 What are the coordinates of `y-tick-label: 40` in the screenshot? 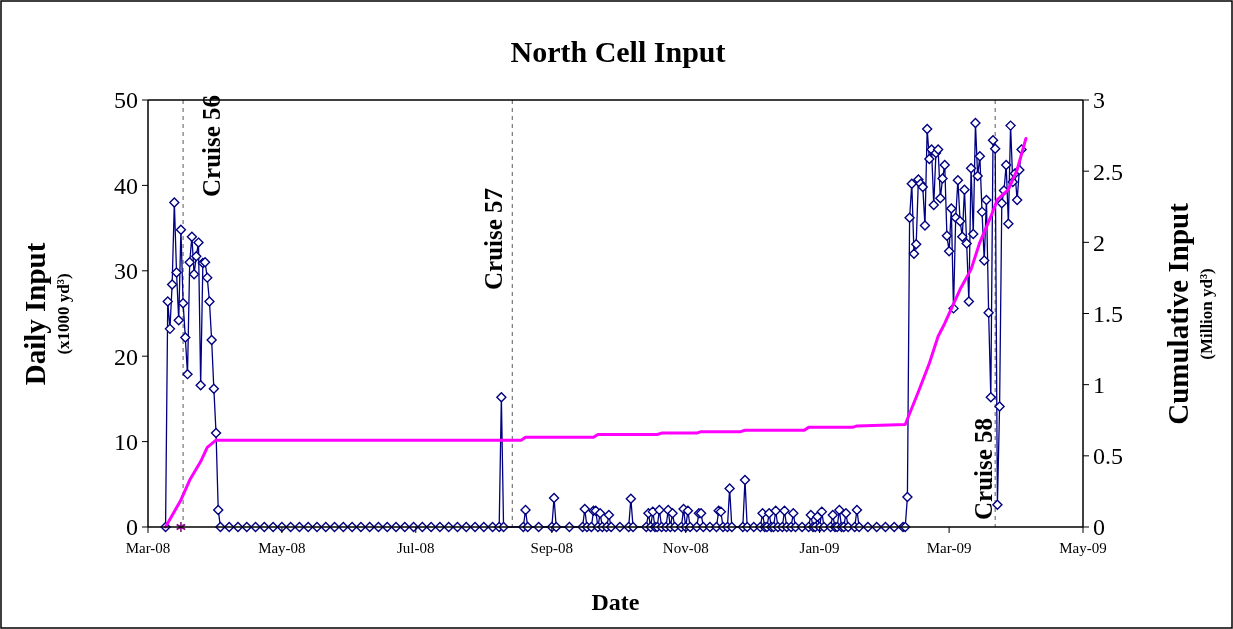 It's located at (126, 185).